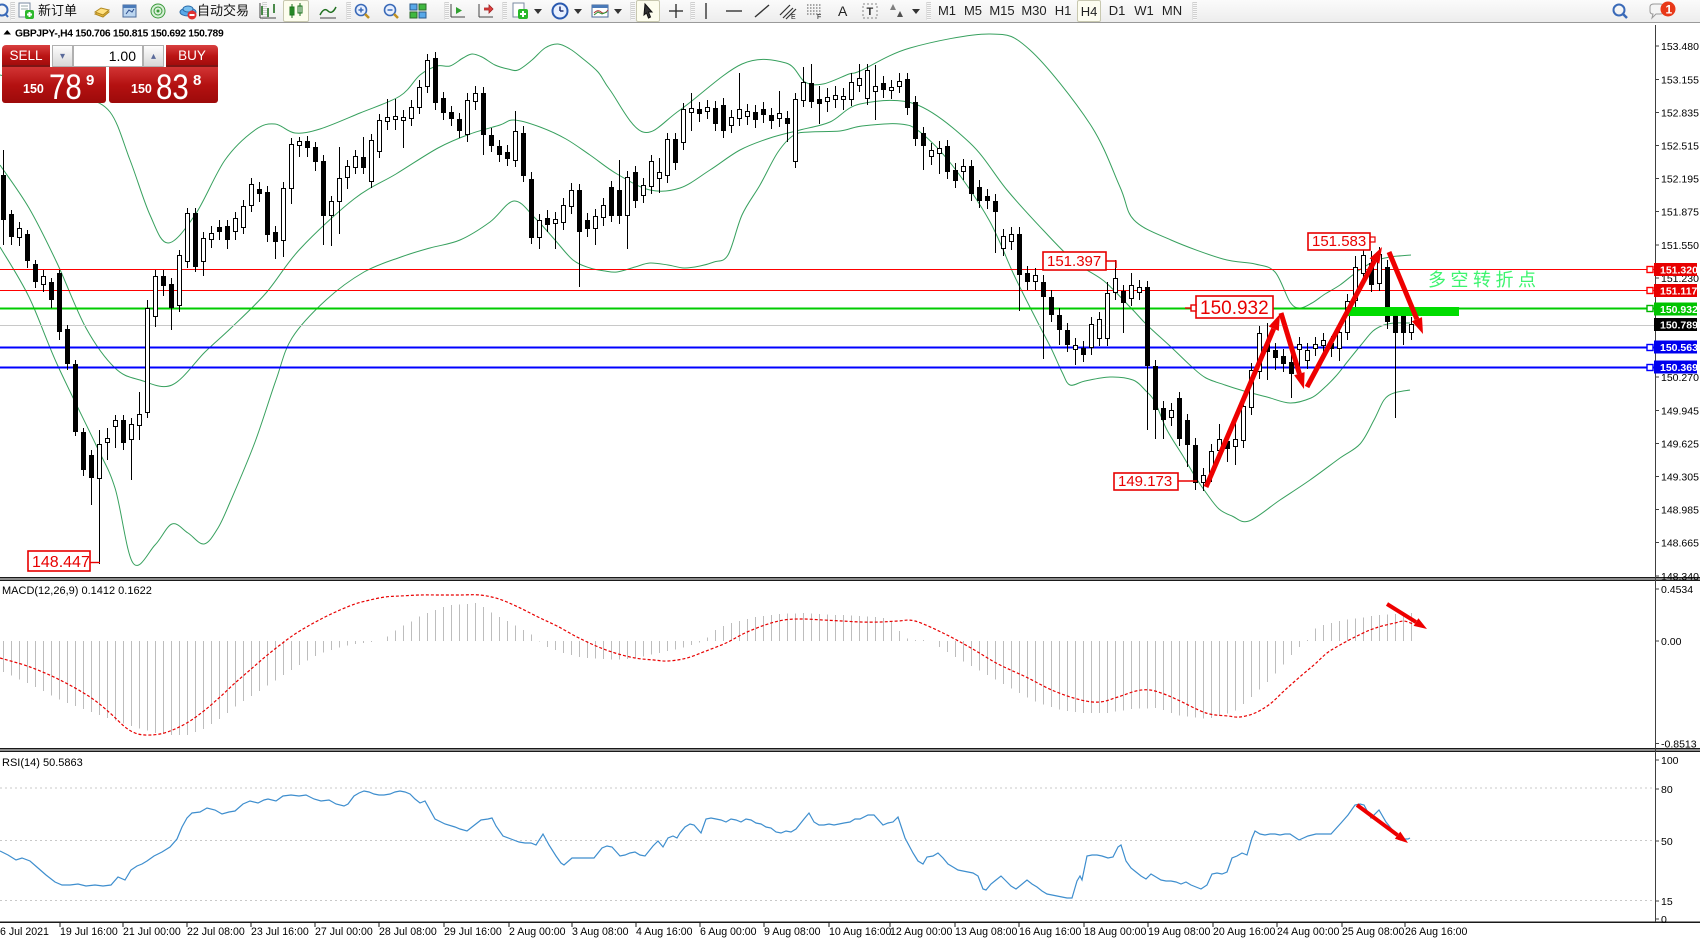 Image resolution: width=1700 pixels, height=940 pixels. Describe the element at coordinates (152, 932) in the screenshot. I see `svg-text: 21 Jul 00:00` at that location.